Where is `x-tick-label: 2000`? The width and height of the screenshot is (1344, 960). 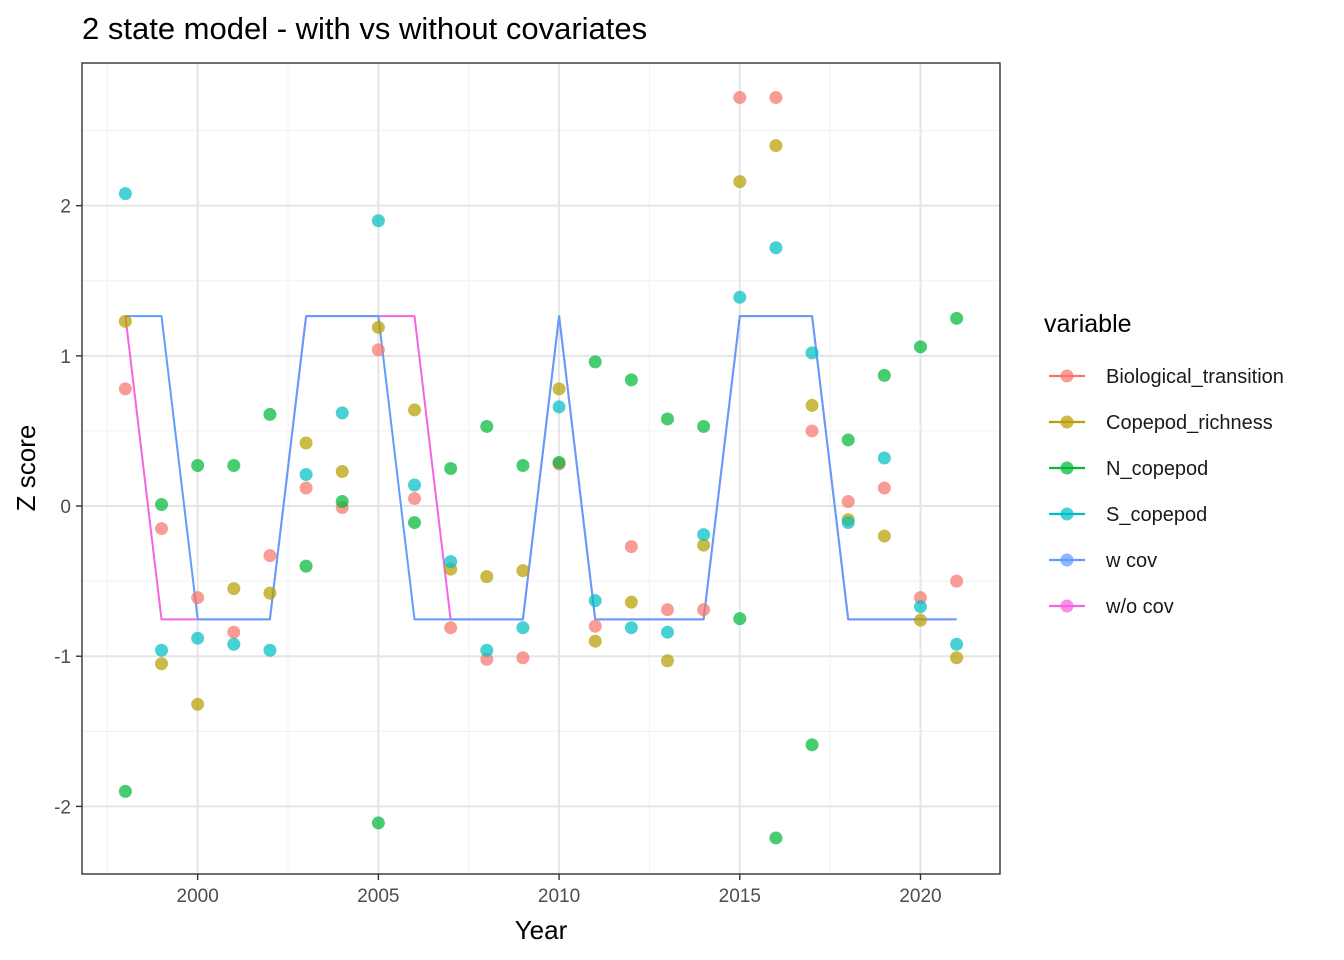
x-tick-label: 2000 is located at coordinates (198, 896).